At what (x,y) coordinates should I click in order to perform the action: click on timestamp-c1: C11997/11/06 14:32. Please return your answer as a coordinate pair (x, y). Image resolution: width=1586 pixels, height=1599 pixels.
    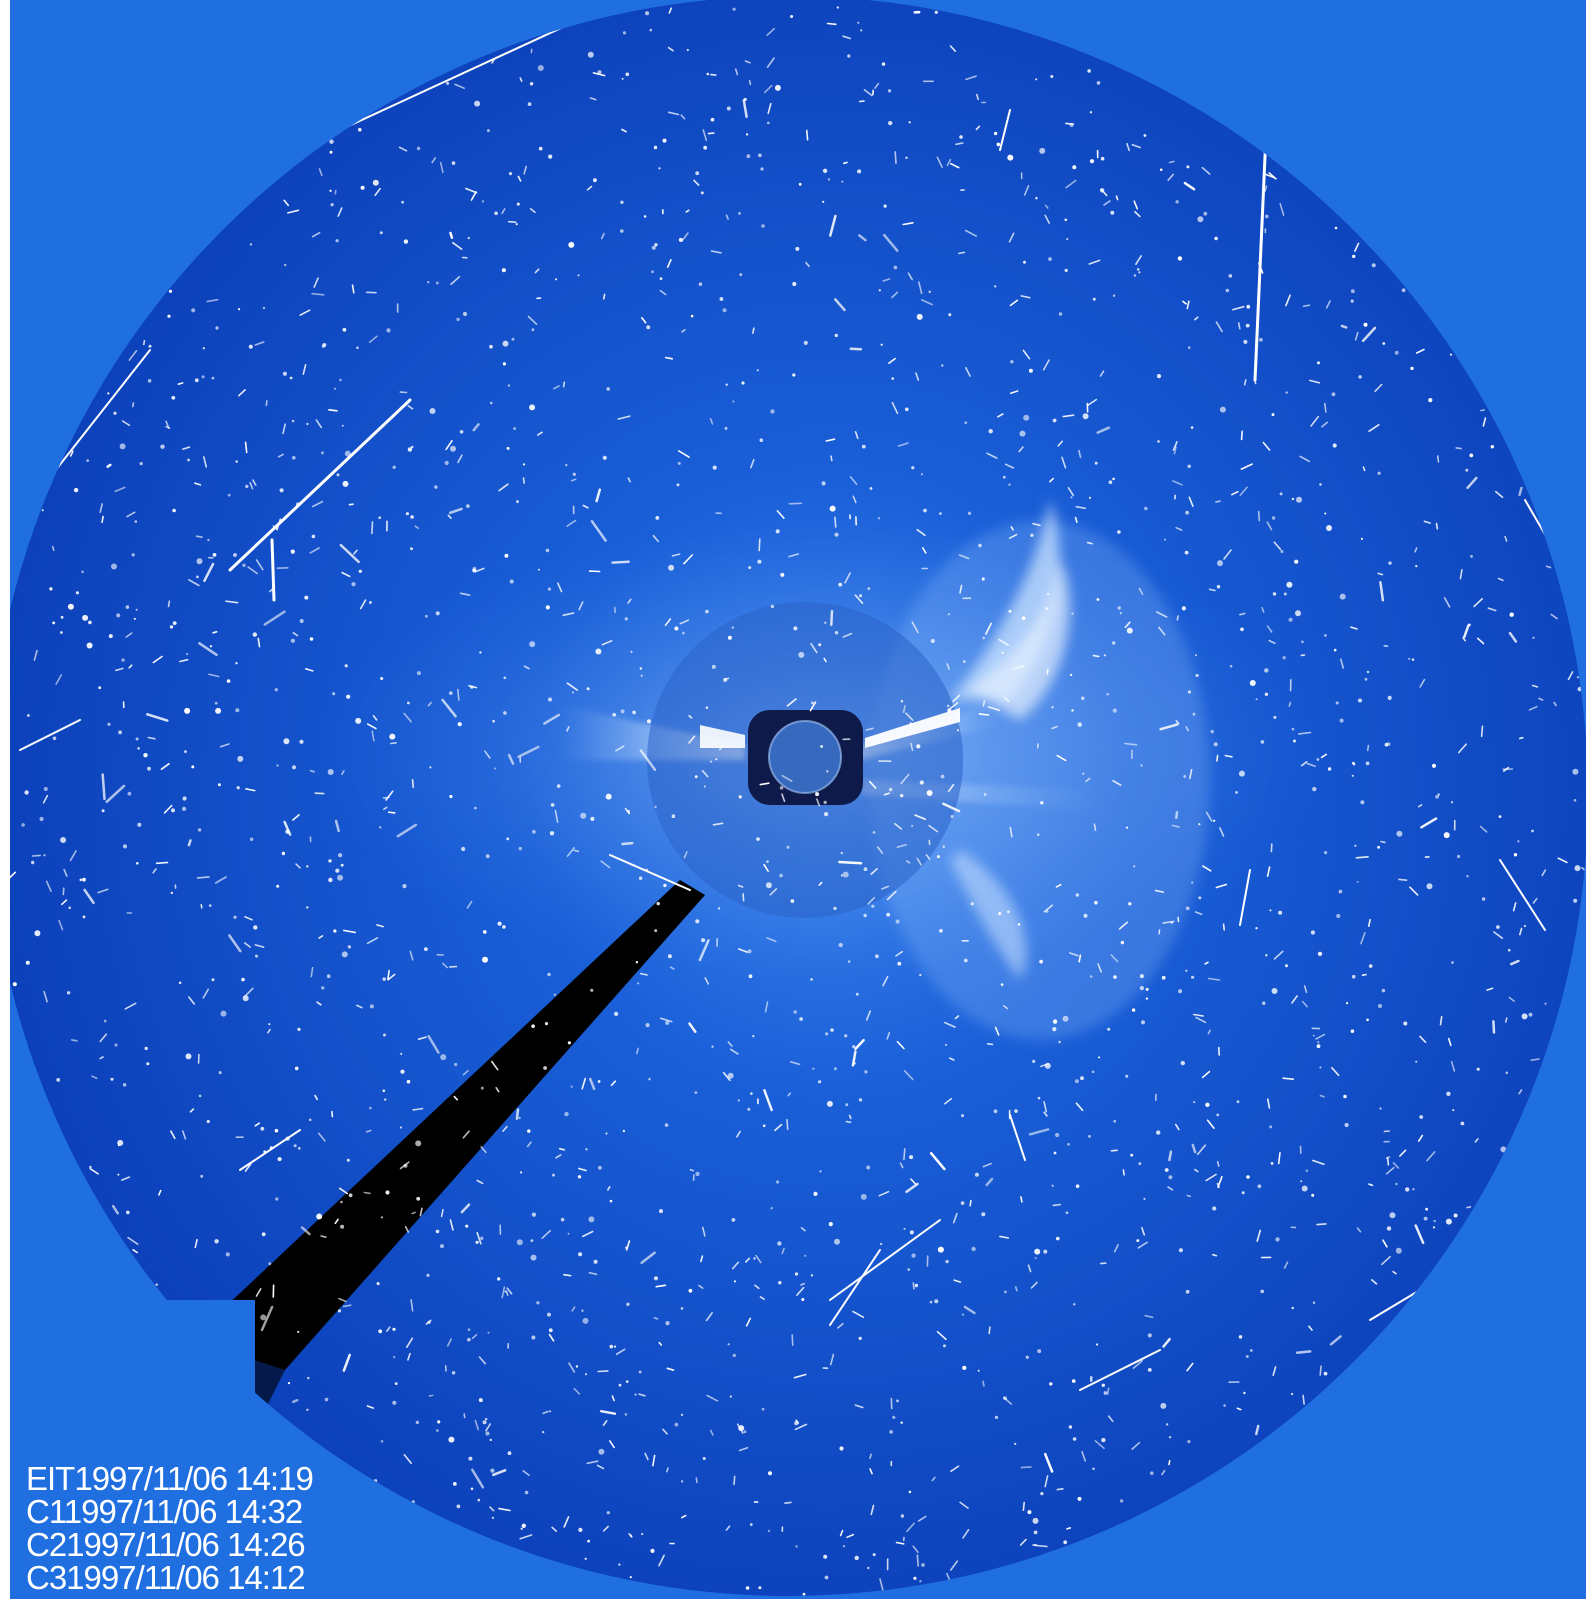
    Looking at the image, I should click on (164, 1511).